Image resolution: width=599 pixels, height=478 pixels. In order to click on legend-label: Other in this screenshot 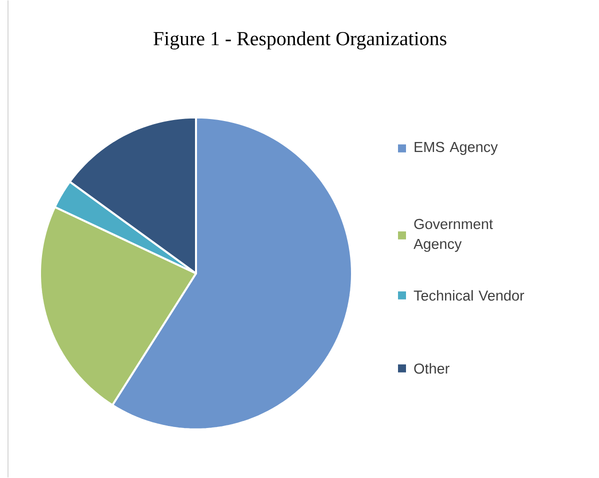, I will do `click(432, 368)`.